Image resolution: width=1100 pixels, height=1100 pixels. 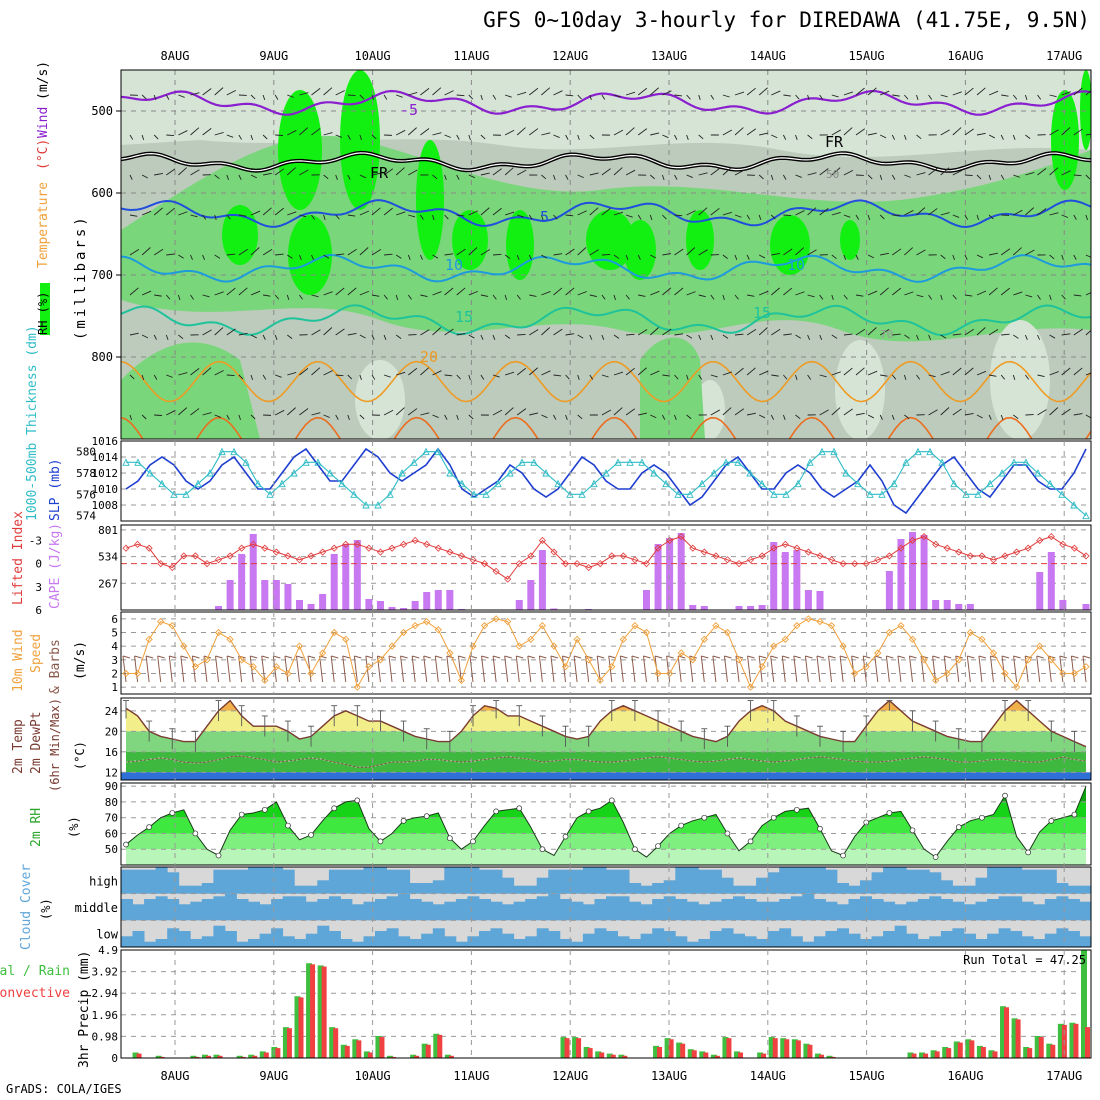 What do you see at coordinates (175, 56) in the screenshot?
I see `date-label-top: 8AUG` at bounding box center [175, 56].